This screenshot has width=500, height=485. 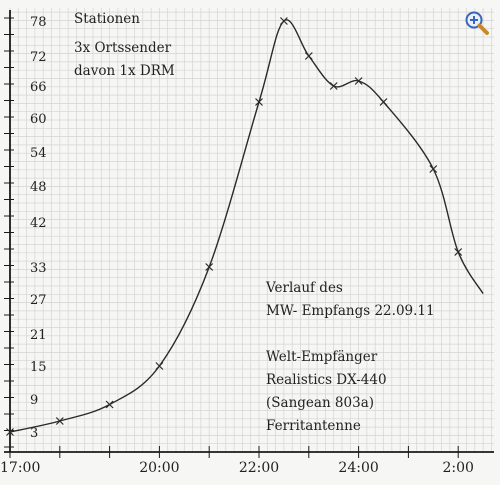 I want to click on y-tick-label: 48, so click(x=38, y=187).